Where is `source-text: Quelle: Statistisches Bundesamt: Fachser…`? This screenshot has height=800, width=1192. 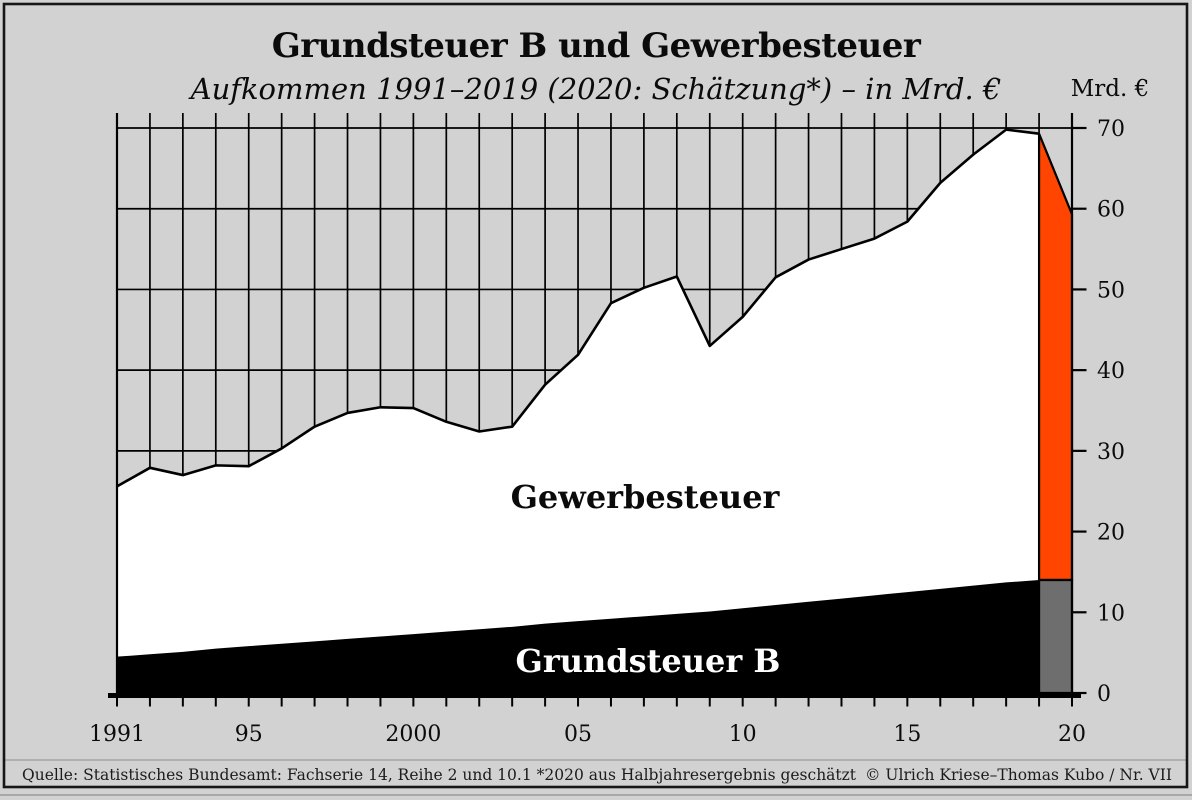 source-text: Quelle: Statistisches Bundesamt: Fachser… is located at coordinates (439, 775).